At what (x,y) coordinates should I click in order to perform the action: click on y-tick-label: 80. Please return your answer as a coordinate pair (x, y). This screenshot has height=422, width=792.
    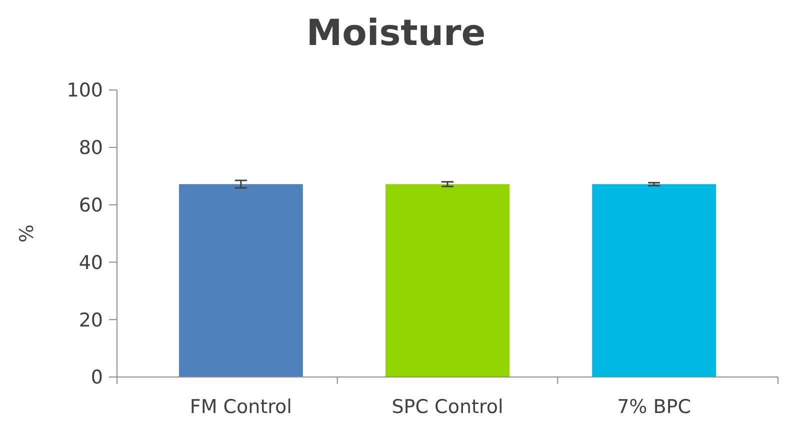
    Looking at the image, I should click on (90, 148).